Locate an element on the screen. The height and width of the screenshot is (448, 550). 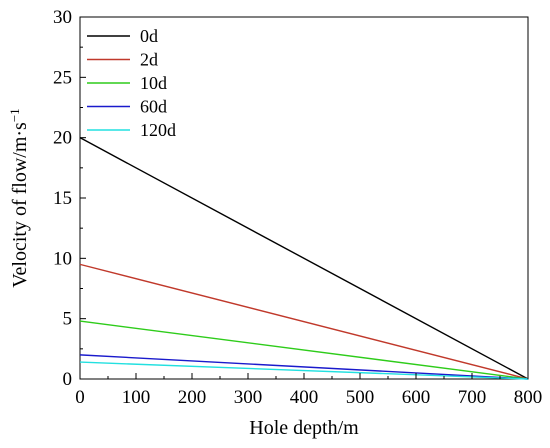
y-tick-label: 20 is located at coordinates (62, 138).